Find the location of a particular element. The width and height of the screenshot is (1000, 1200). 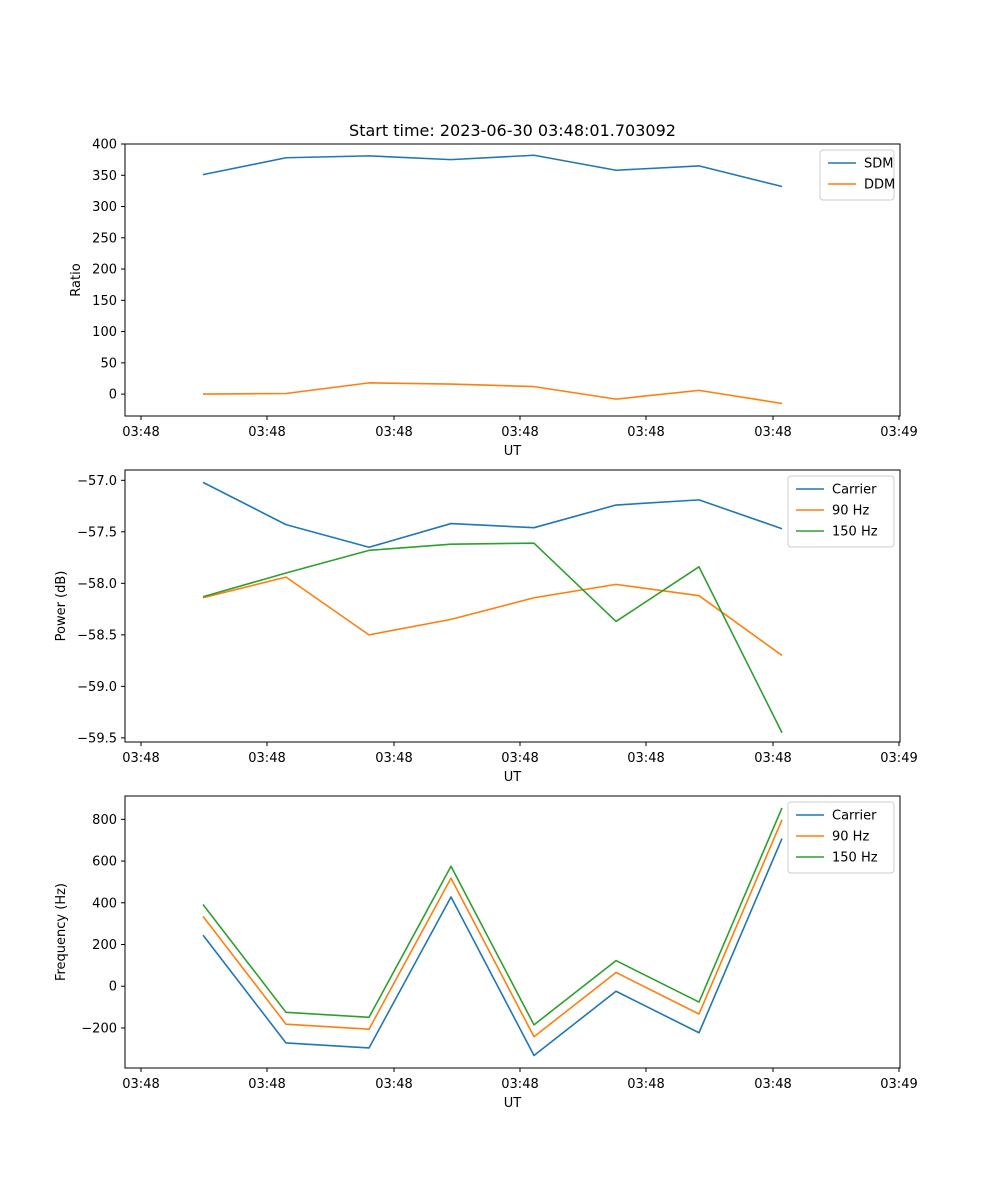

legend-entry: SDM is located at coordinates (878, 164).